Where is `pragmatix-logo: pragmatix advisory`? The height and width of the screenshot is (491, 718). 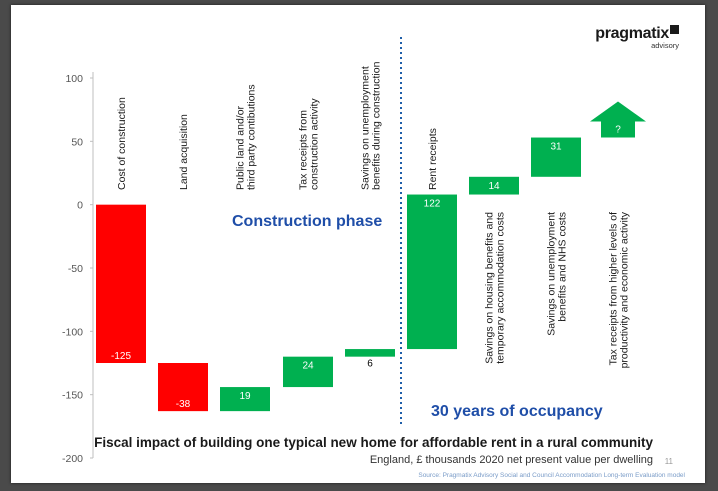
pragmatix-logo: pragmatix advisory is located at coordinates (637, 37).